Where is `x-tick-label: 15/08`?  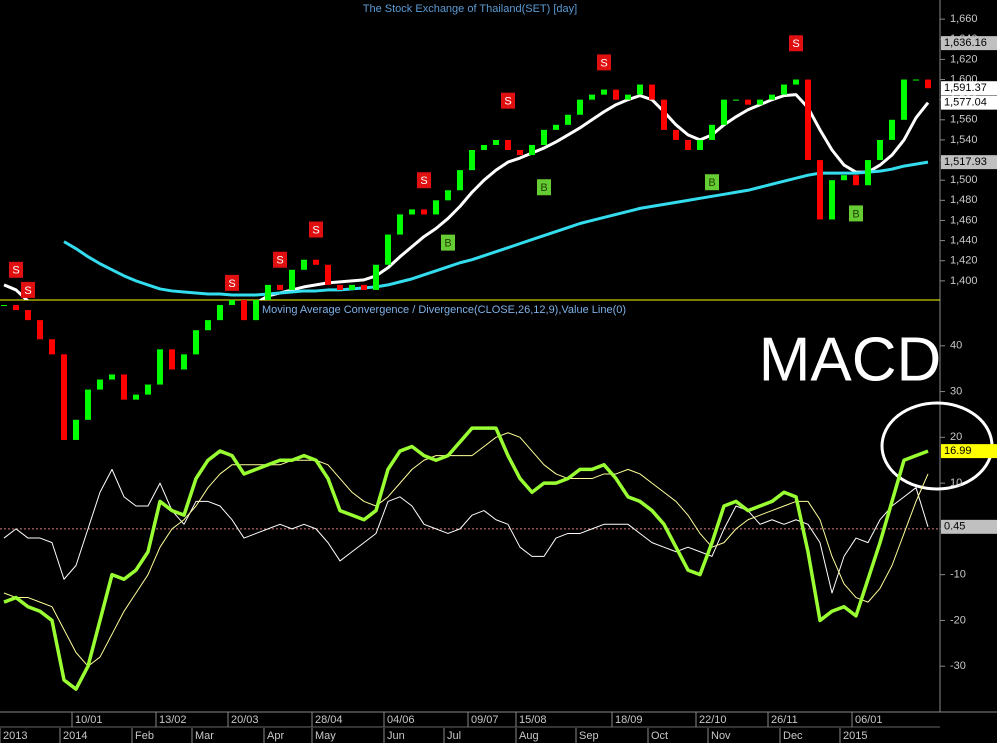
x-tick-label: 15/08 is located at coordinates (533, 720).